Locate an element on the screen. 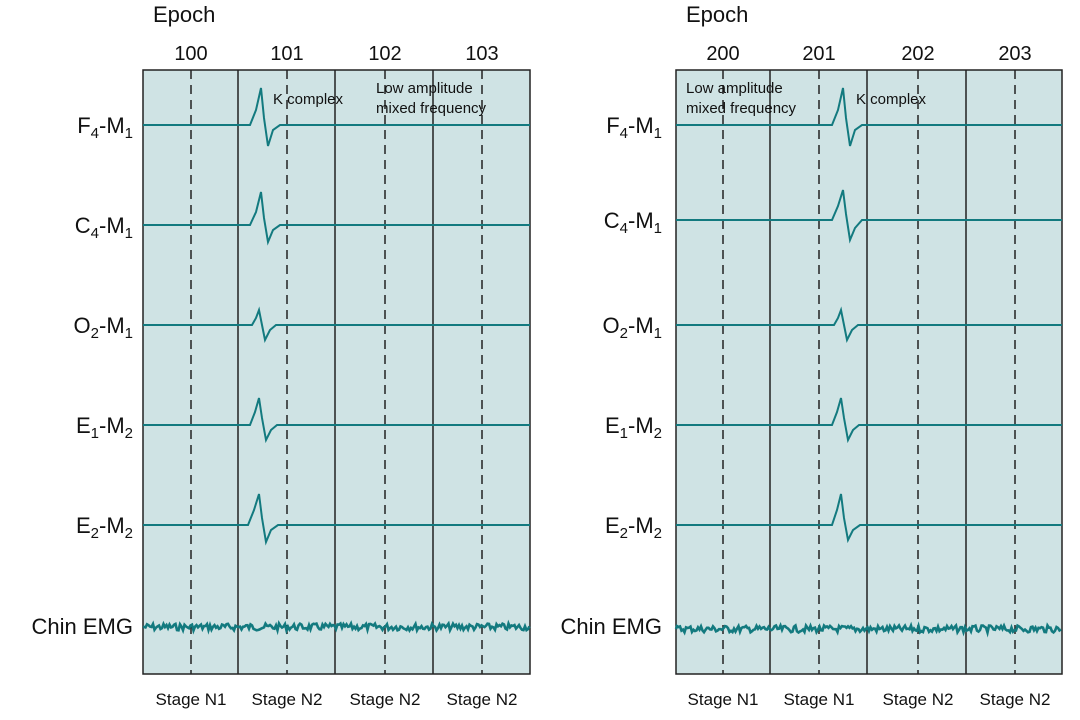 Image resolution: width=1080 pixels, height=720 pixels. epoch-number: 101 is located at coordinates (286, 54).